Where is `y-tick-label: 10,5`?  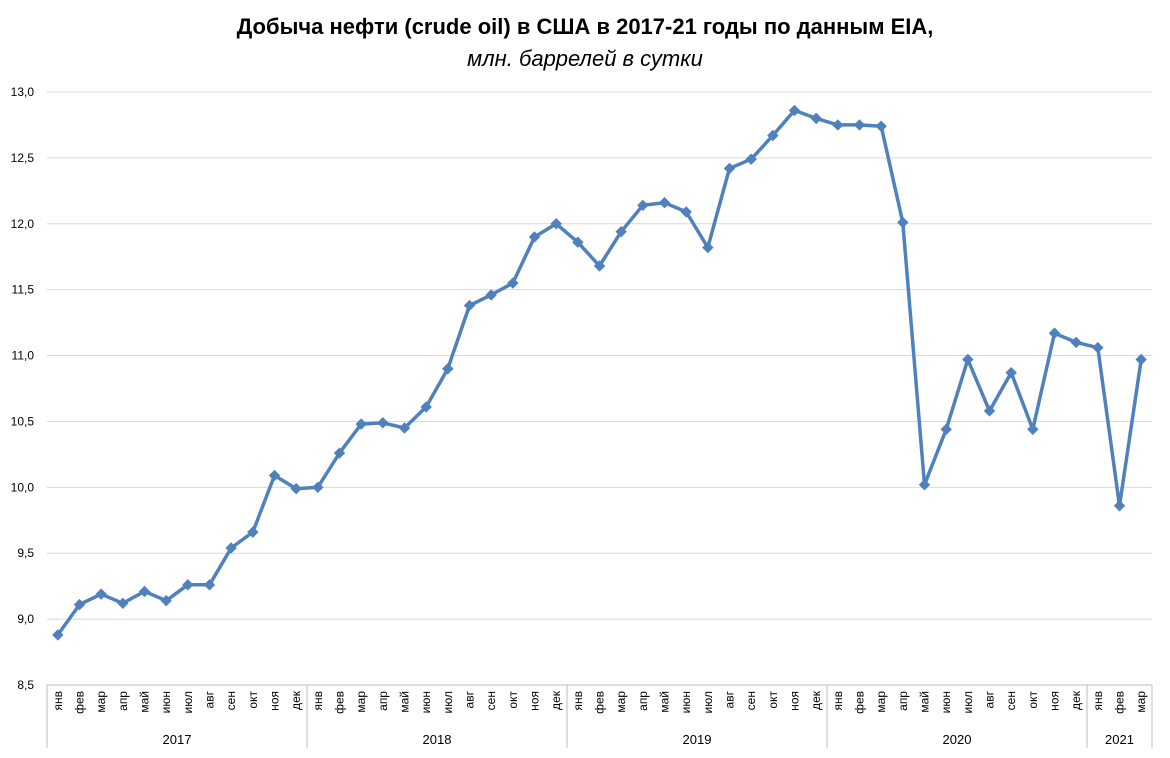
y-tick-label: 10,5 is located at coordinates (23, 421).